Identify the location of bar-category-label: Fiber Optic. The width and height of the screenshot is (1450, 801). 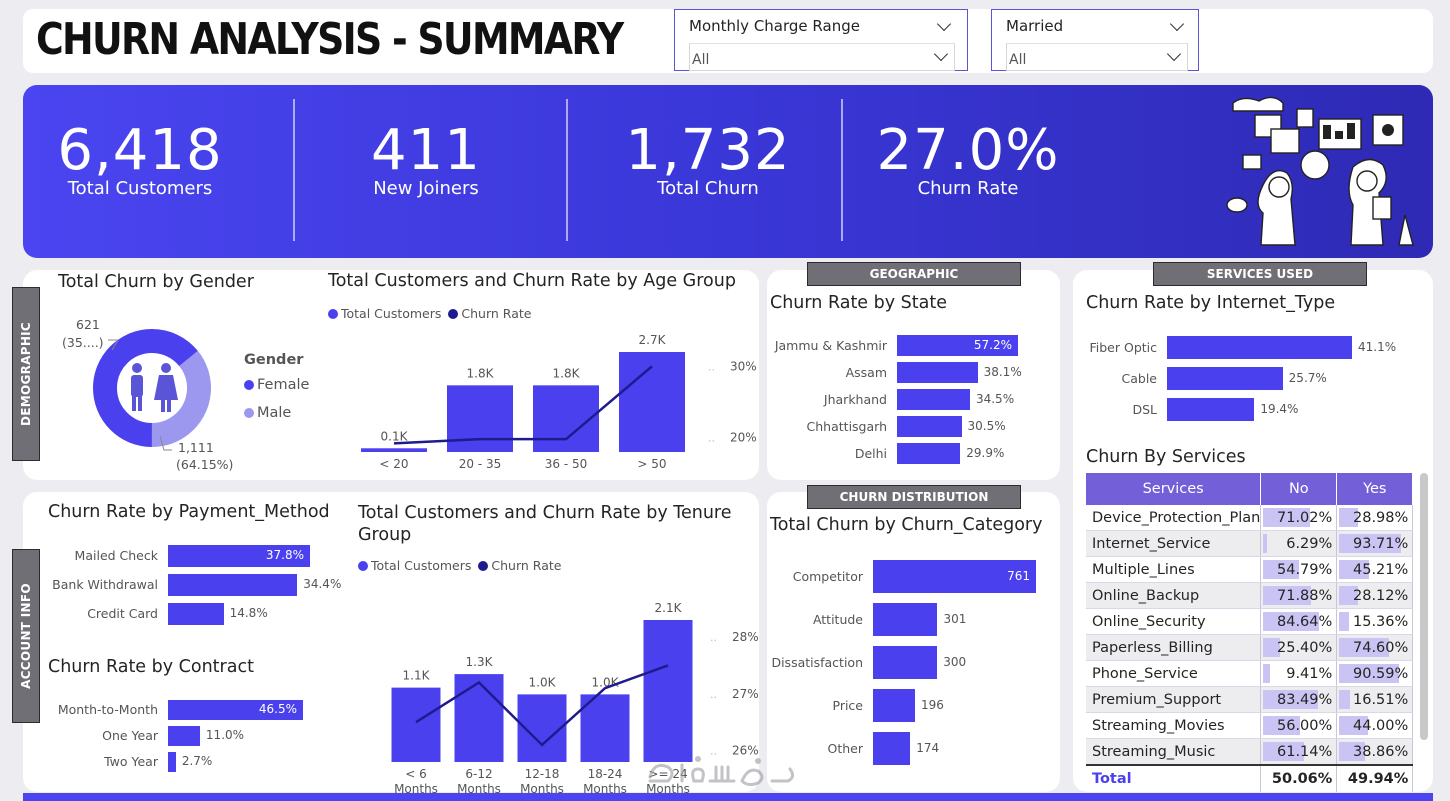
(1123, 347).